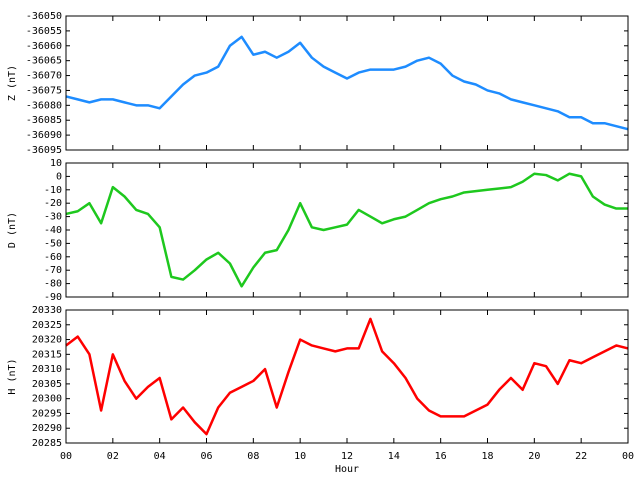  I want to click on y-tick-label: 20315, so click(47, 354).